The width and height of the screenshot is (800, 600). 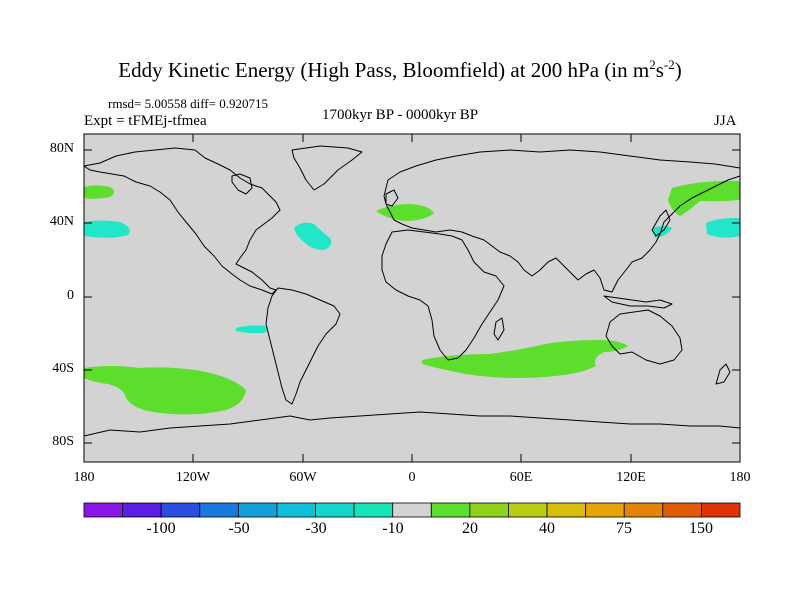 I want to click on coastline-north-america, so click(x=182, y=221).